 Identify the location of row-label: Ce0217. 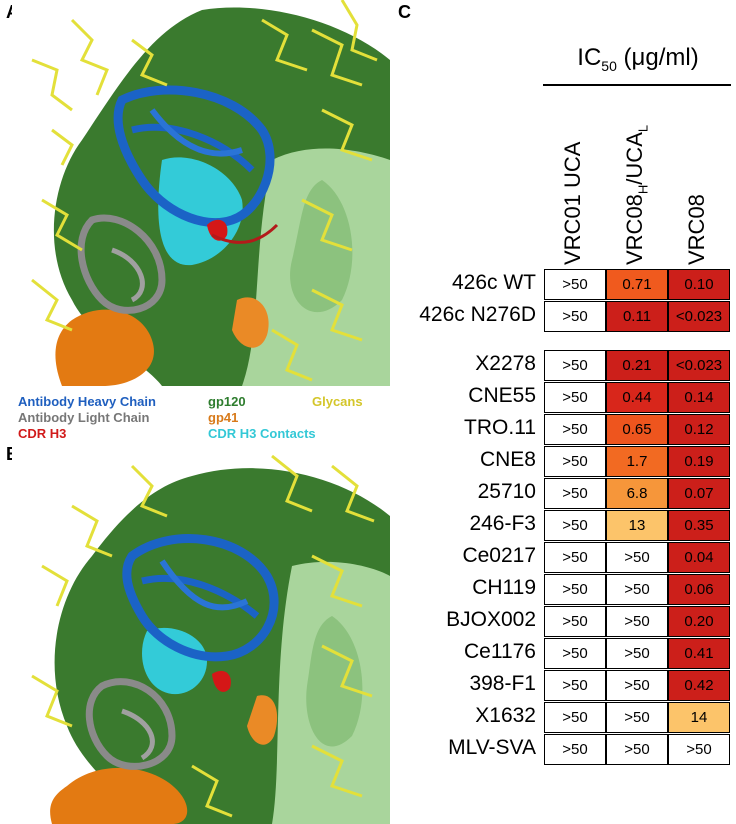
(499, 555).